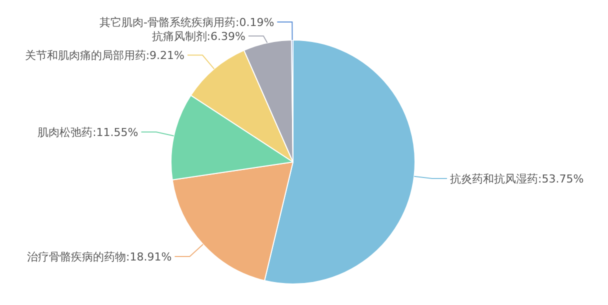  I want to click on slice-label: 其它肌肉-骨骼系统疾病用药:0.19%, so click(187, 22).